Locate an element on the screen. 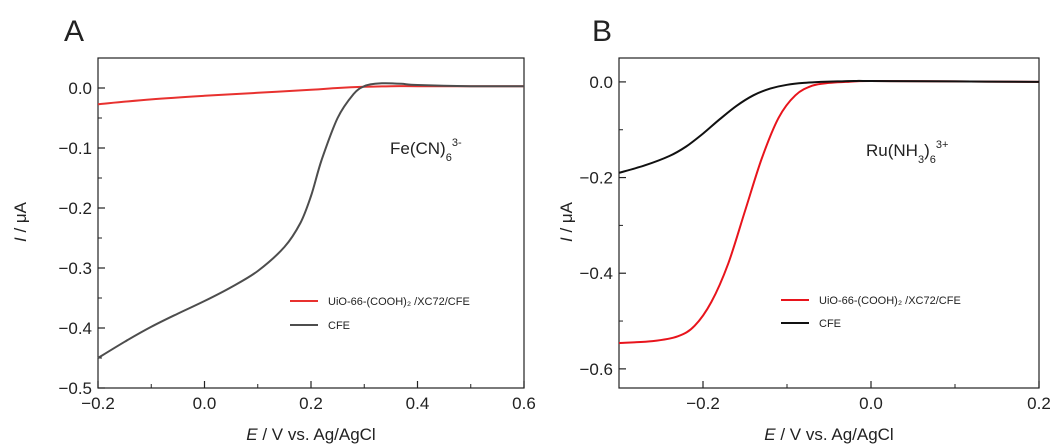  y-tick-label: −0.3 is located at coordinates (75, 268).